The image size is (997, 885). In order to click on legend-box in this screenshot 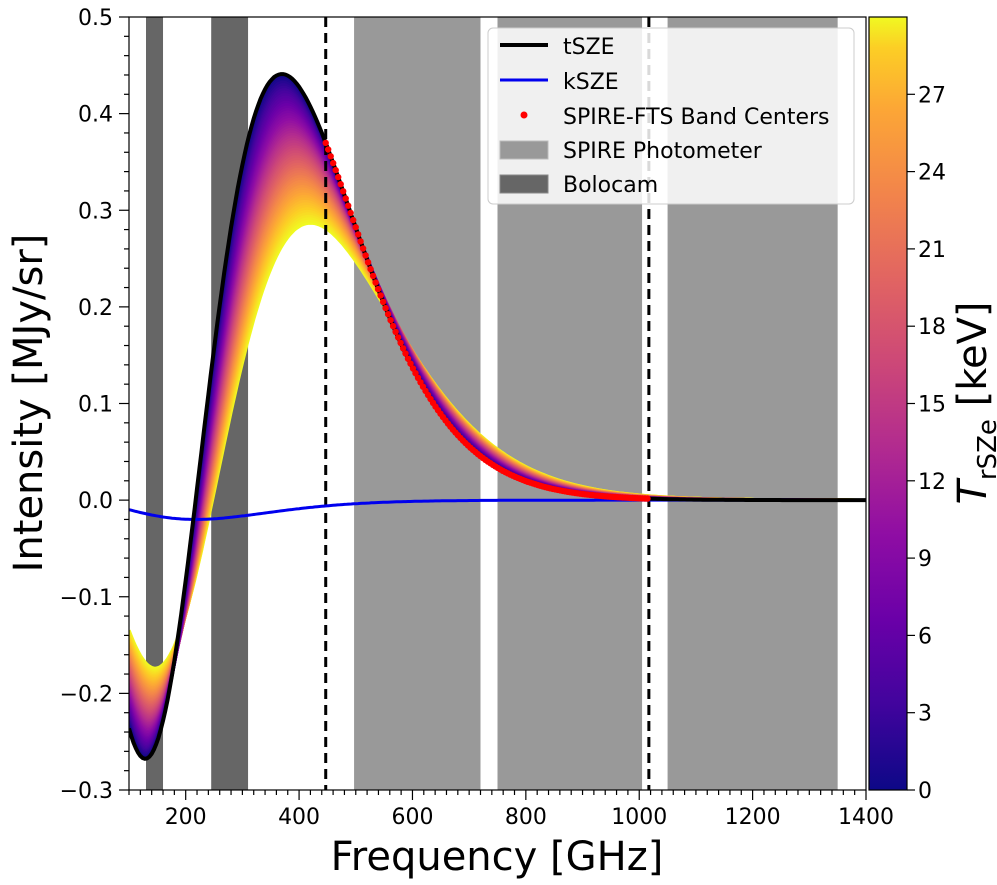, I will do `click(671, 116)`.